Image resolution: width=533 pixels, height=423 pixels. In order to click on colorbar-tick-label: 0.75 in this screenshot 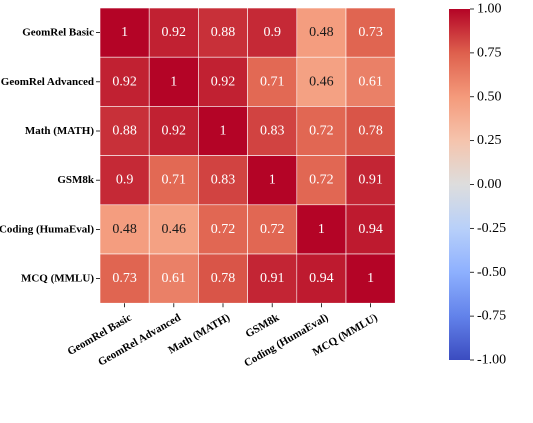, I will do `click(489, 52)`.